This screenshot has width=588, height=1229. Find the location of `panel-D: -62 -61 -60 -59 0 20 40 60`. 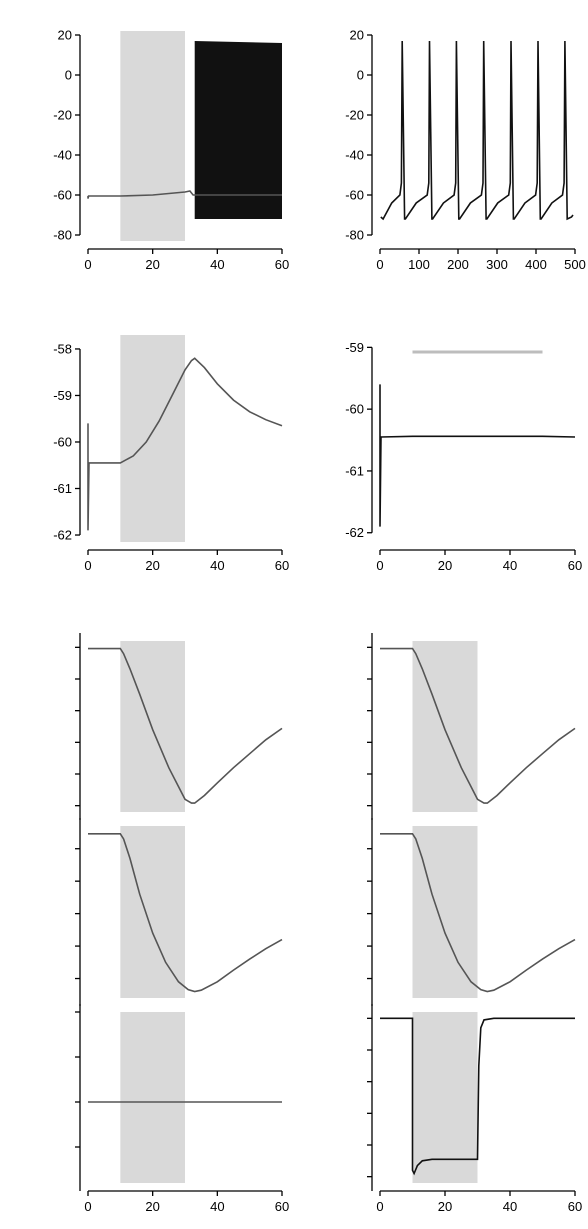

panel-D: -62 -61 -60 -59 0 20 40 60 is located at coordinates (463, 456).